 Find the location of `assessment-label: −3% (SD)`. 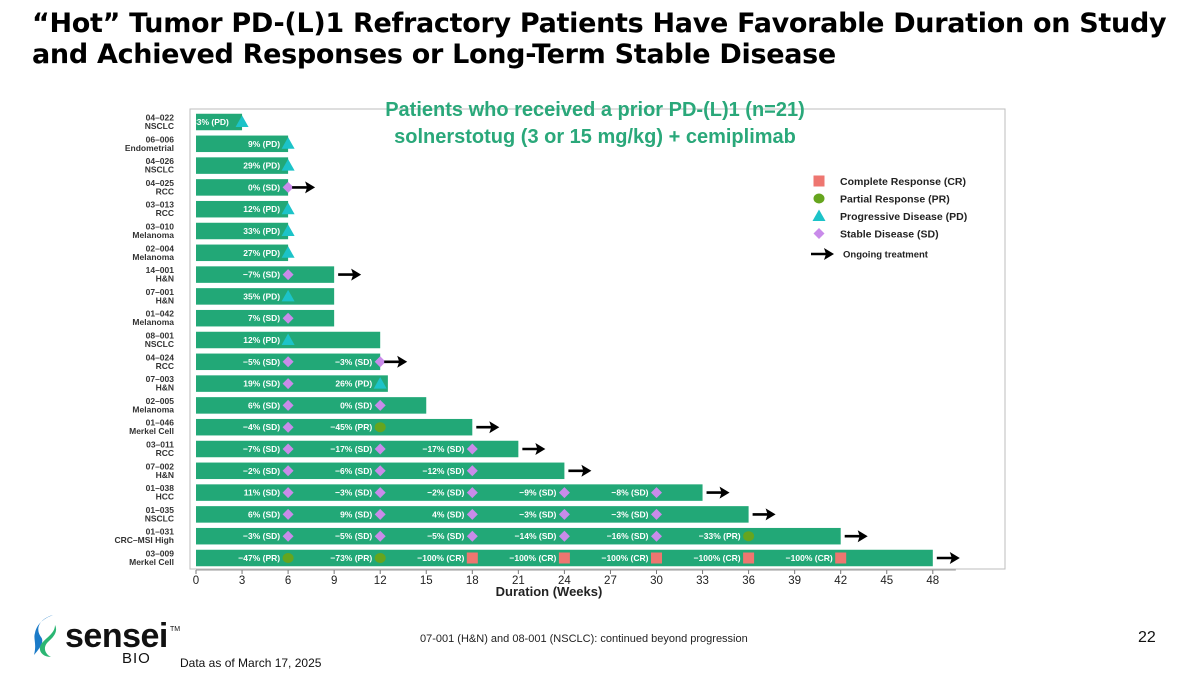

assessment-label: −3% (SD) is located at coordinates (629, 514).